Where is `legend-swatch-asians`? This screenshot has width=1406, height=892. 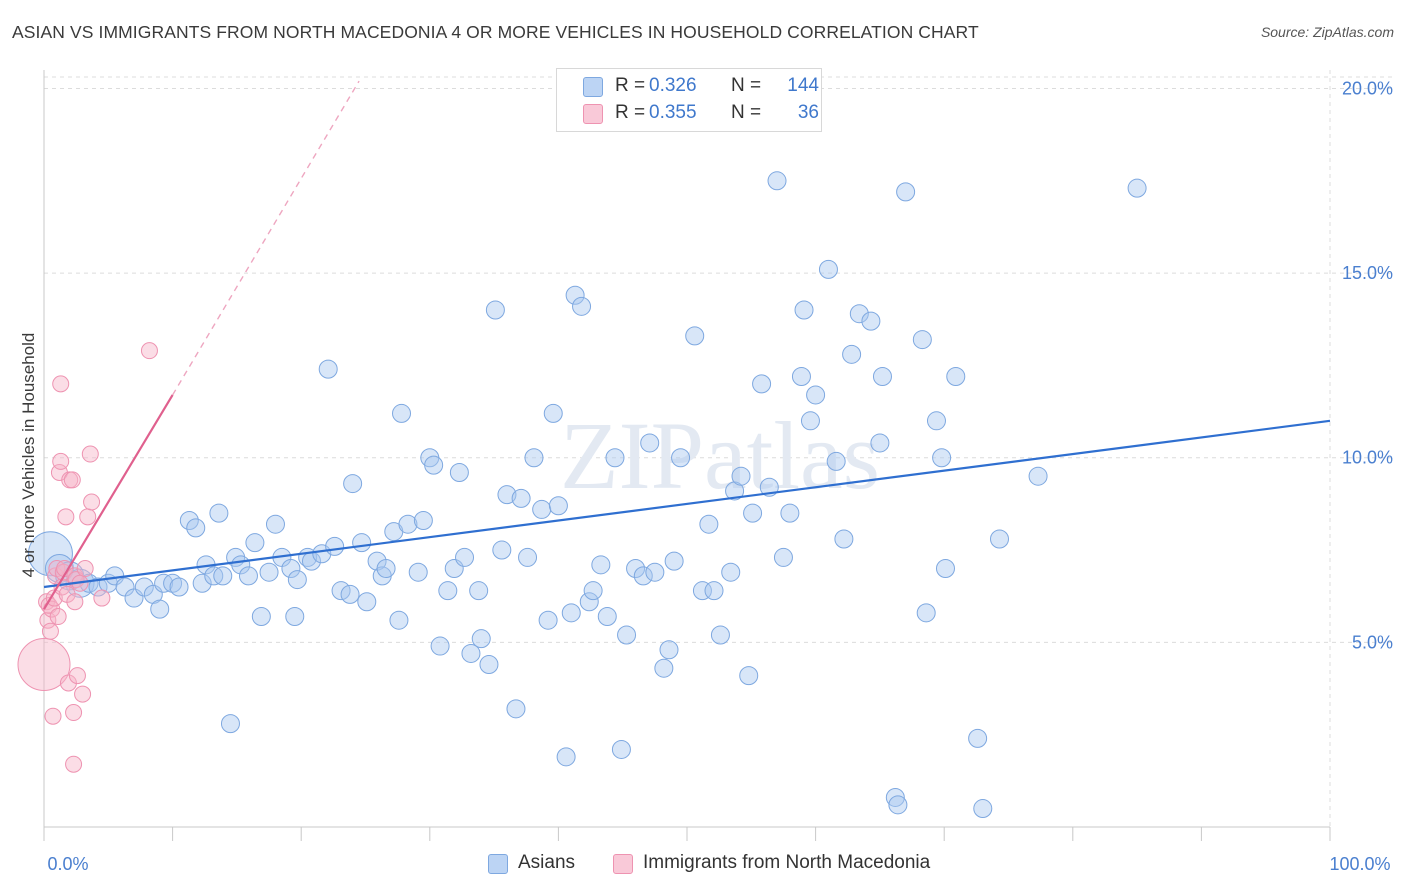
legend-swatch-asians is located at coordinates (593, 87).